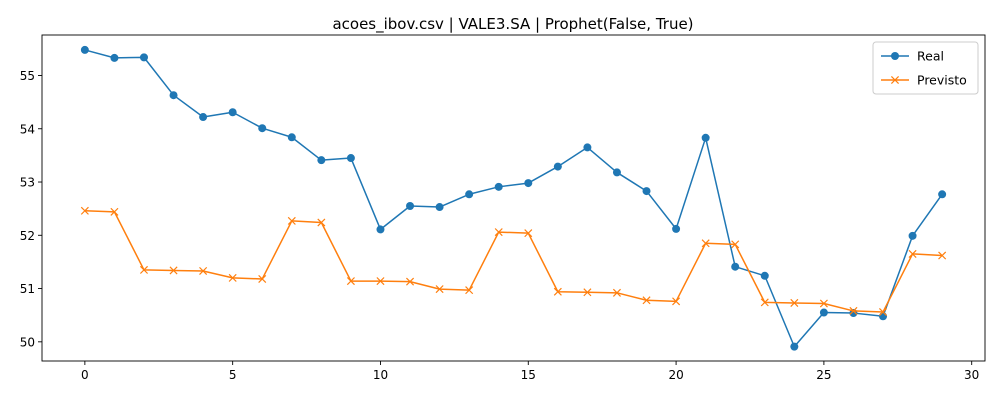 The height and width of the screenshot is (400, 1000). Describe the element at coordinates (27, 129) in the screenshot. I see `y-tick-label: 54` at that location.